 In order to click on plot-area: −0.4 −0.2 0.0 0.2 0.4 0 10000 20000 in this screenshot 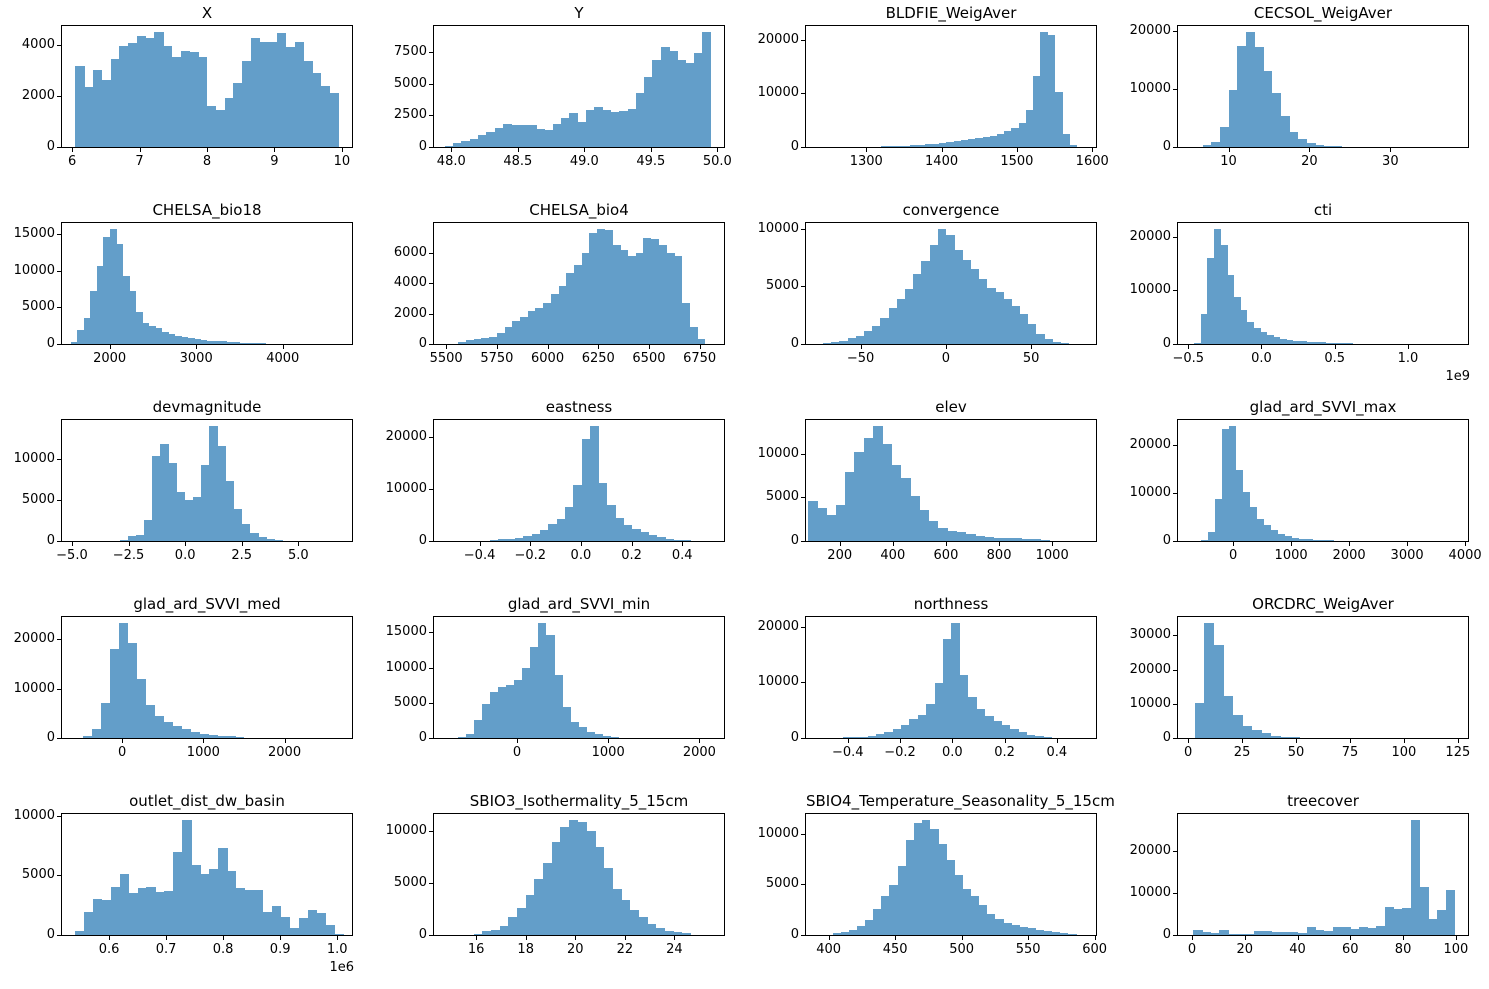, I will do `click(555, 491)`.